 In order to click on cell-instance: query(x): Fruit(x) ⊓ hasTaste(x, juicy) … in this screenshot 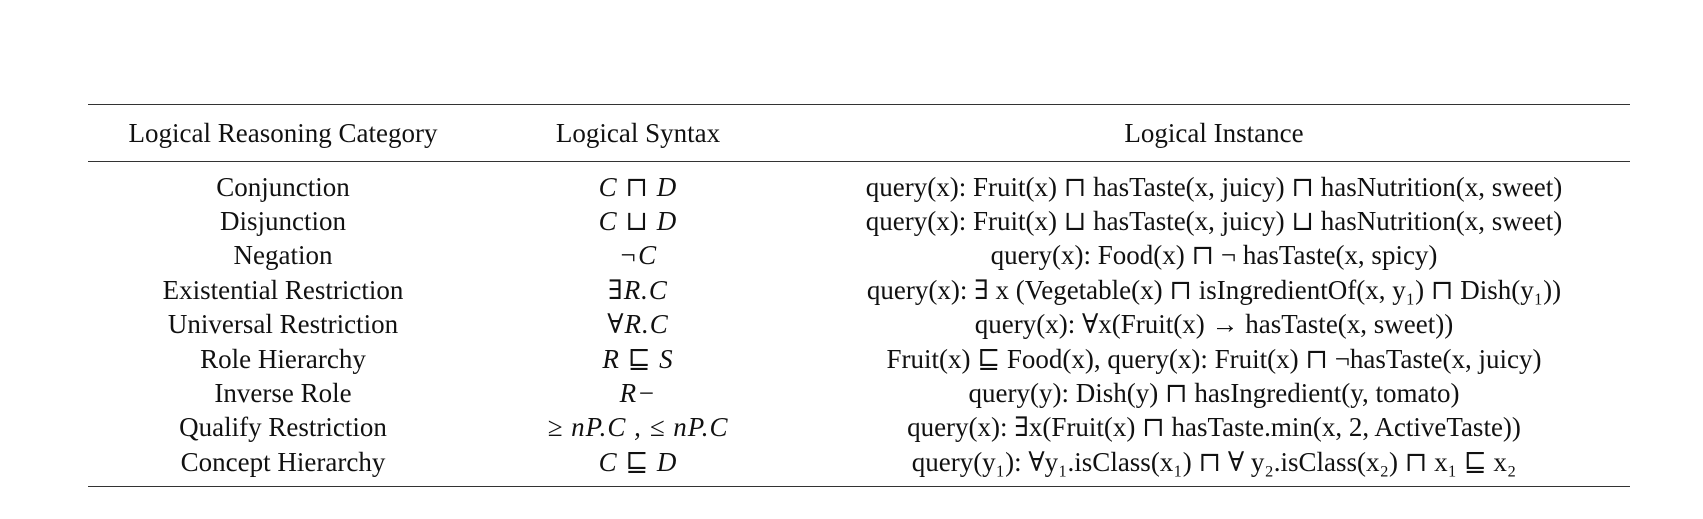, I will do `click(1214, 186)`.